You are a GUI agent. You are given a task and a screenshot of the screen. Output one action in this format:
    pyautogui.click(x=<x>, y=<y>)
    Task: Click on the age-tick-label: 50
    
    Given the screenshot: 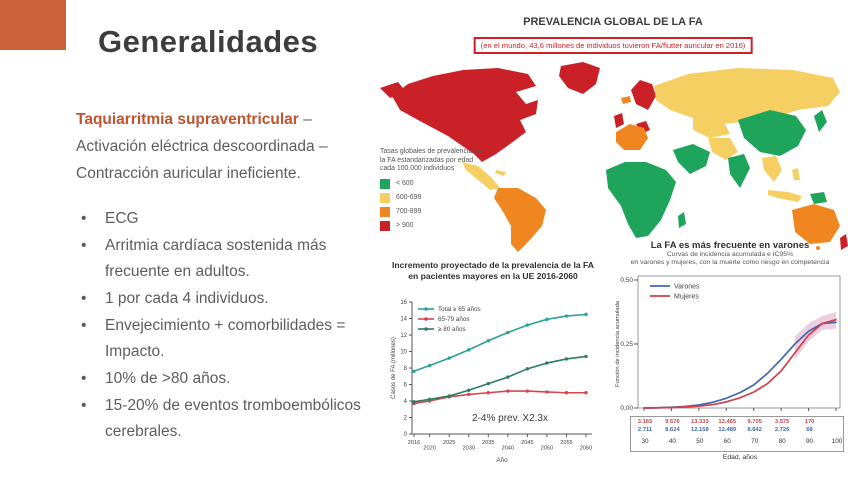 What is the action you would take?
    pyautogui.click(x=700, y=441)
    